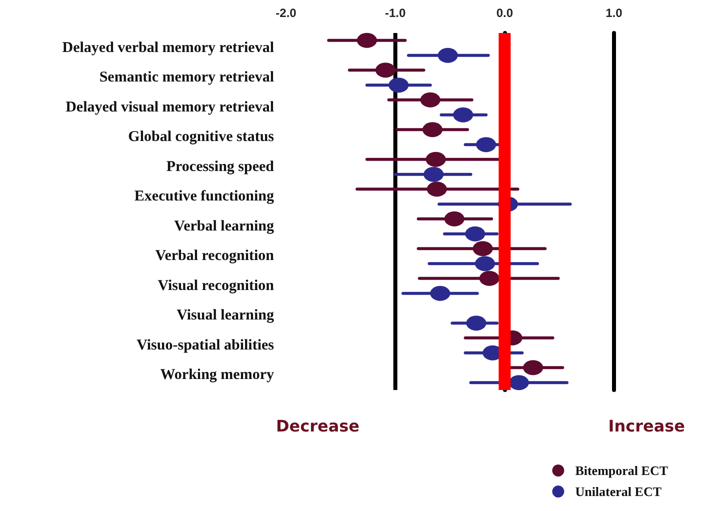  Describe the element at coordinates (220, 166) in the screenshot. I see `y-tick-label: Processing speed` at that location.